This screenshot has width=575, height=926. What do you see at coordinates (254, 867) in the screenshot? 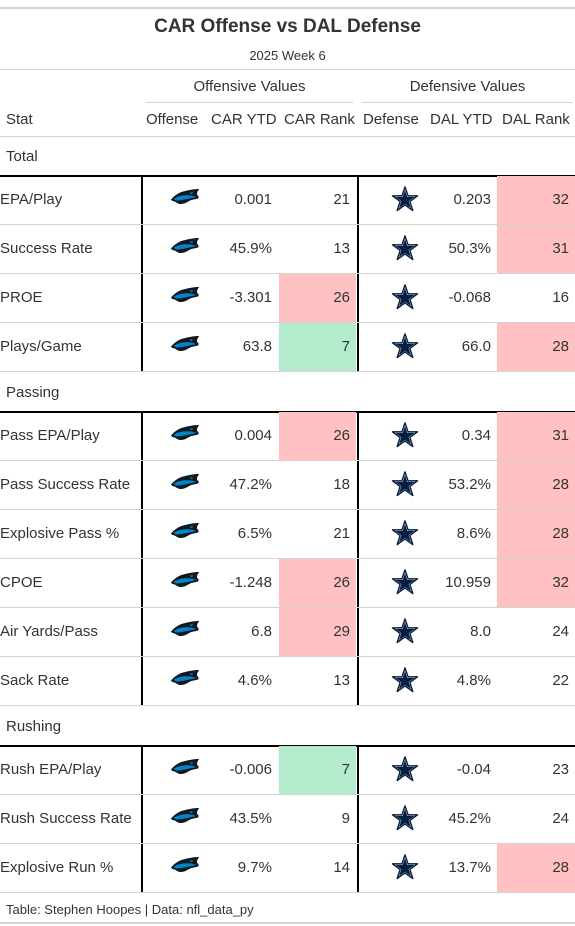
I see `car-ytd-value: 9.7%` at bounding box center [254, 867].